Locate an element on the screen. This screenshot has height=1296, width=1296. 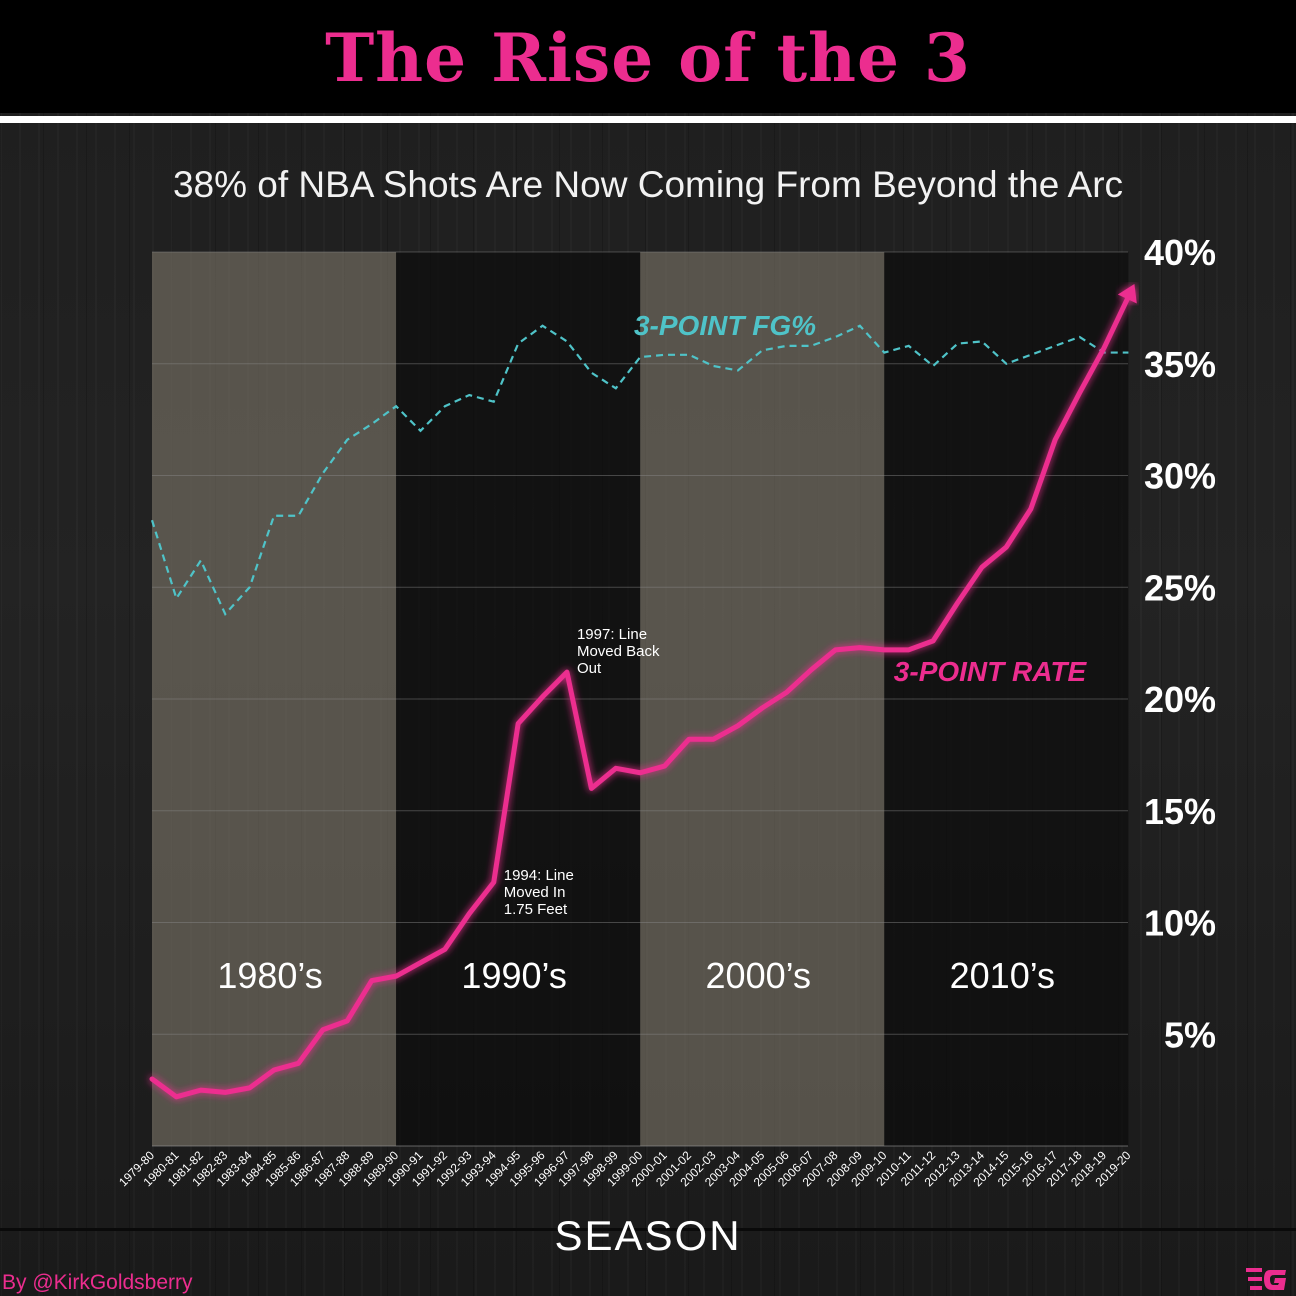
annotation-label: 1997: Line Moved Back Out is located at coordinates (618, 651).